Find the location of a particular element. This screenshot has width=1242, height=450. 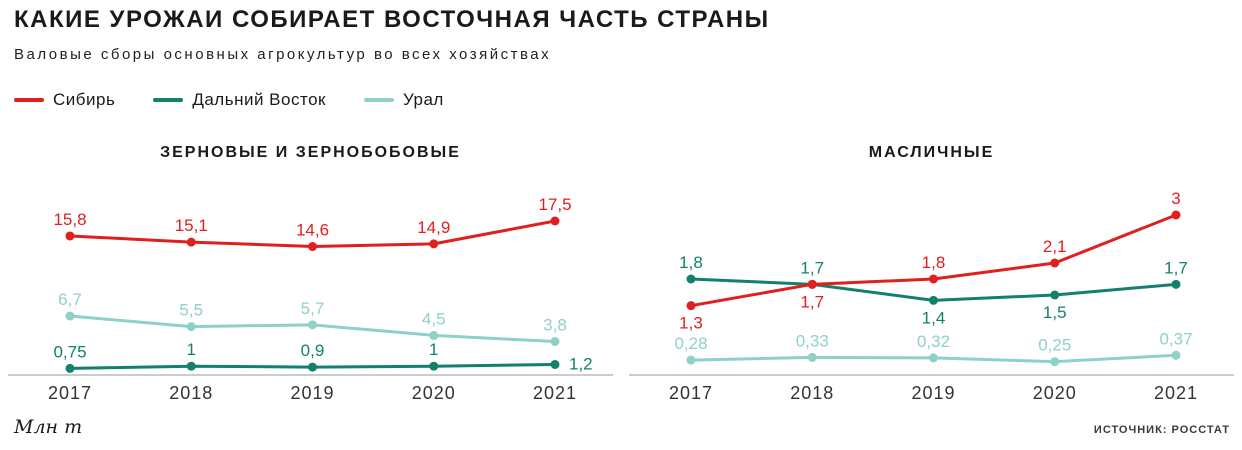

data-label: 15,8 is located at coordinates (69, 219).